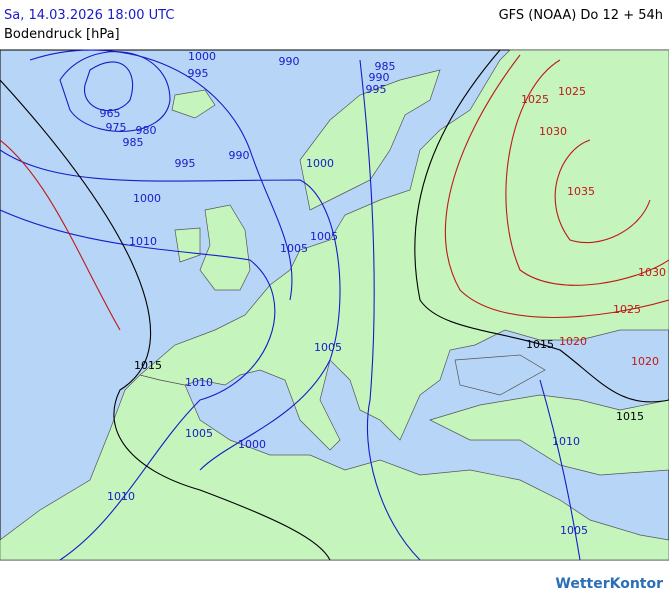 This screenshot has height=604, width=669. What do you see at coordinates (370, 140) in the screenshot?
I see `scandinavia` at bounding box center [370, 140].